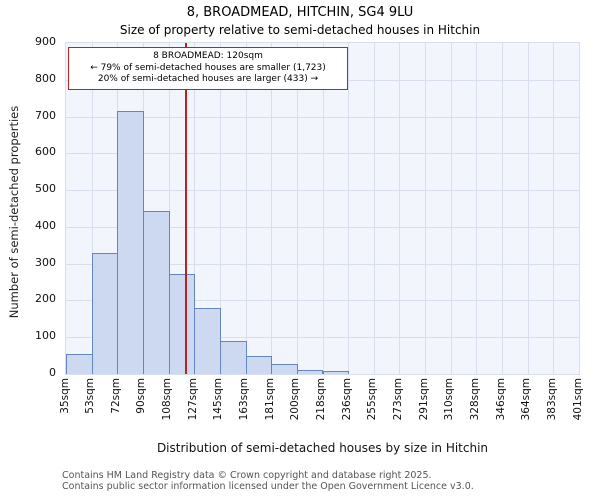  What do you see at coordinates (300, 12) in the screenshot?
I see `page-title: 8, BROADMEAD, HITCHIN, SG4 9LU` at bounding box center [300, 12].